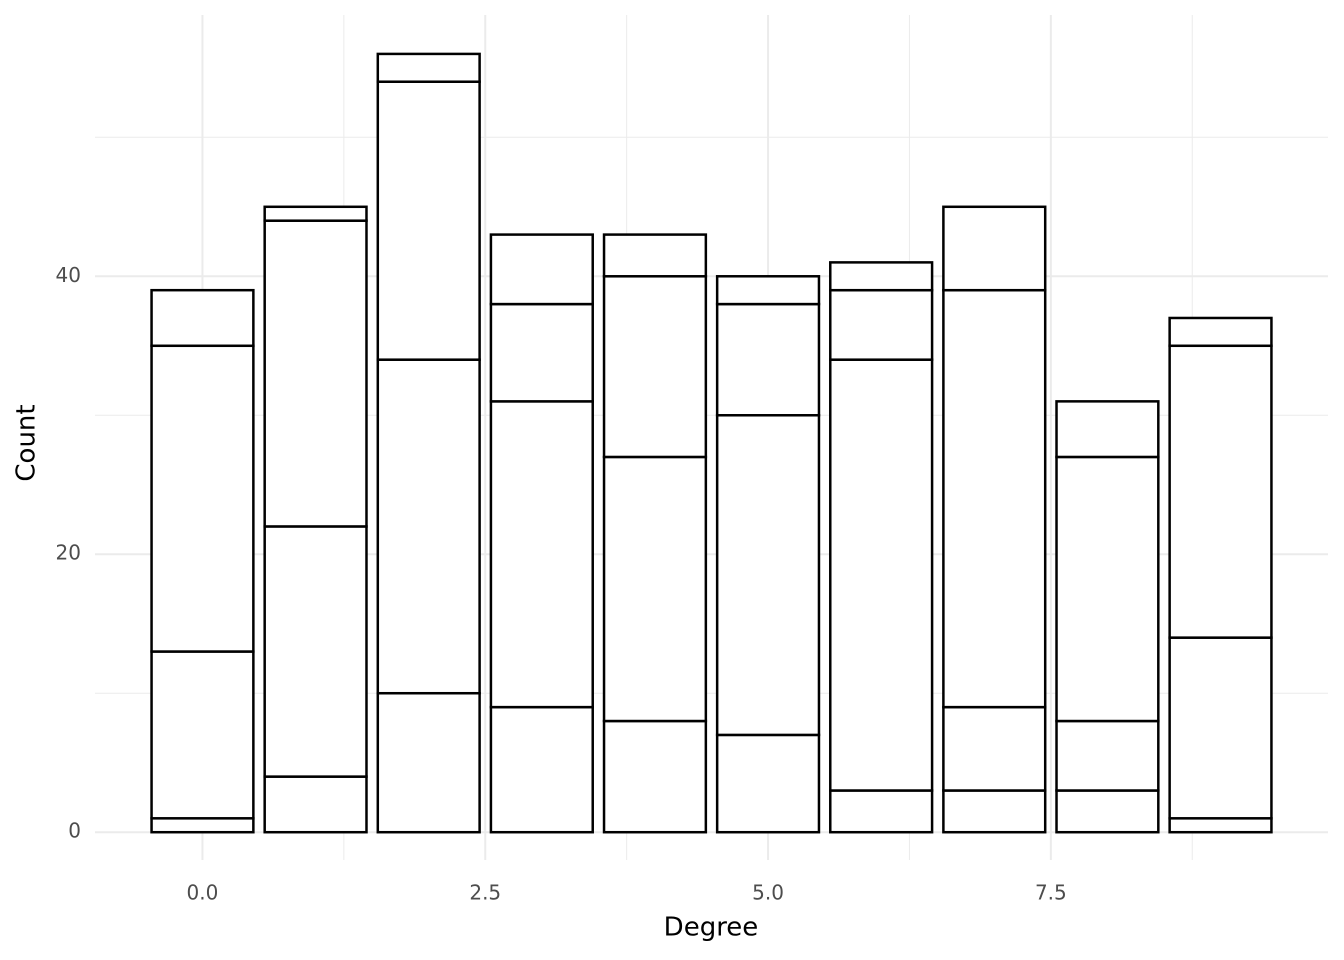 This screenshot has height=960, width=1344. What do you see at coordinates (27, 442) in the screenshot?
I see `y-axis-title: Count` at bounding box center [27, 442].